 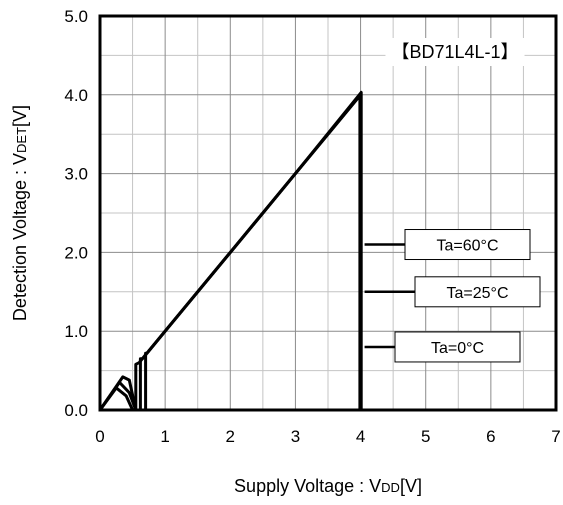 I want to click on x-axis-title-unit: [V], so click(x=411, y=486).